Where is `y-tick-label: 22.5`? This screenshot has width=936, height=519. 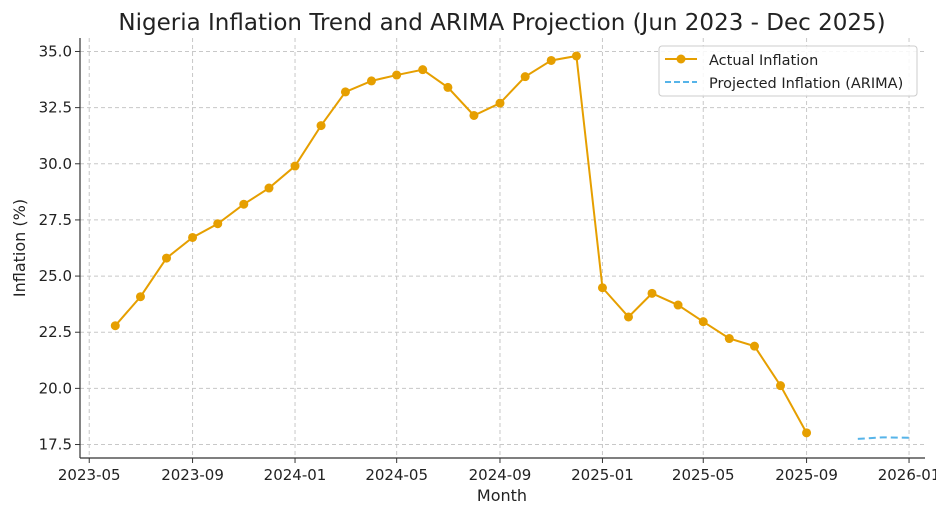
y-tick-label: 22.5 is located at coordinates (55, 332).